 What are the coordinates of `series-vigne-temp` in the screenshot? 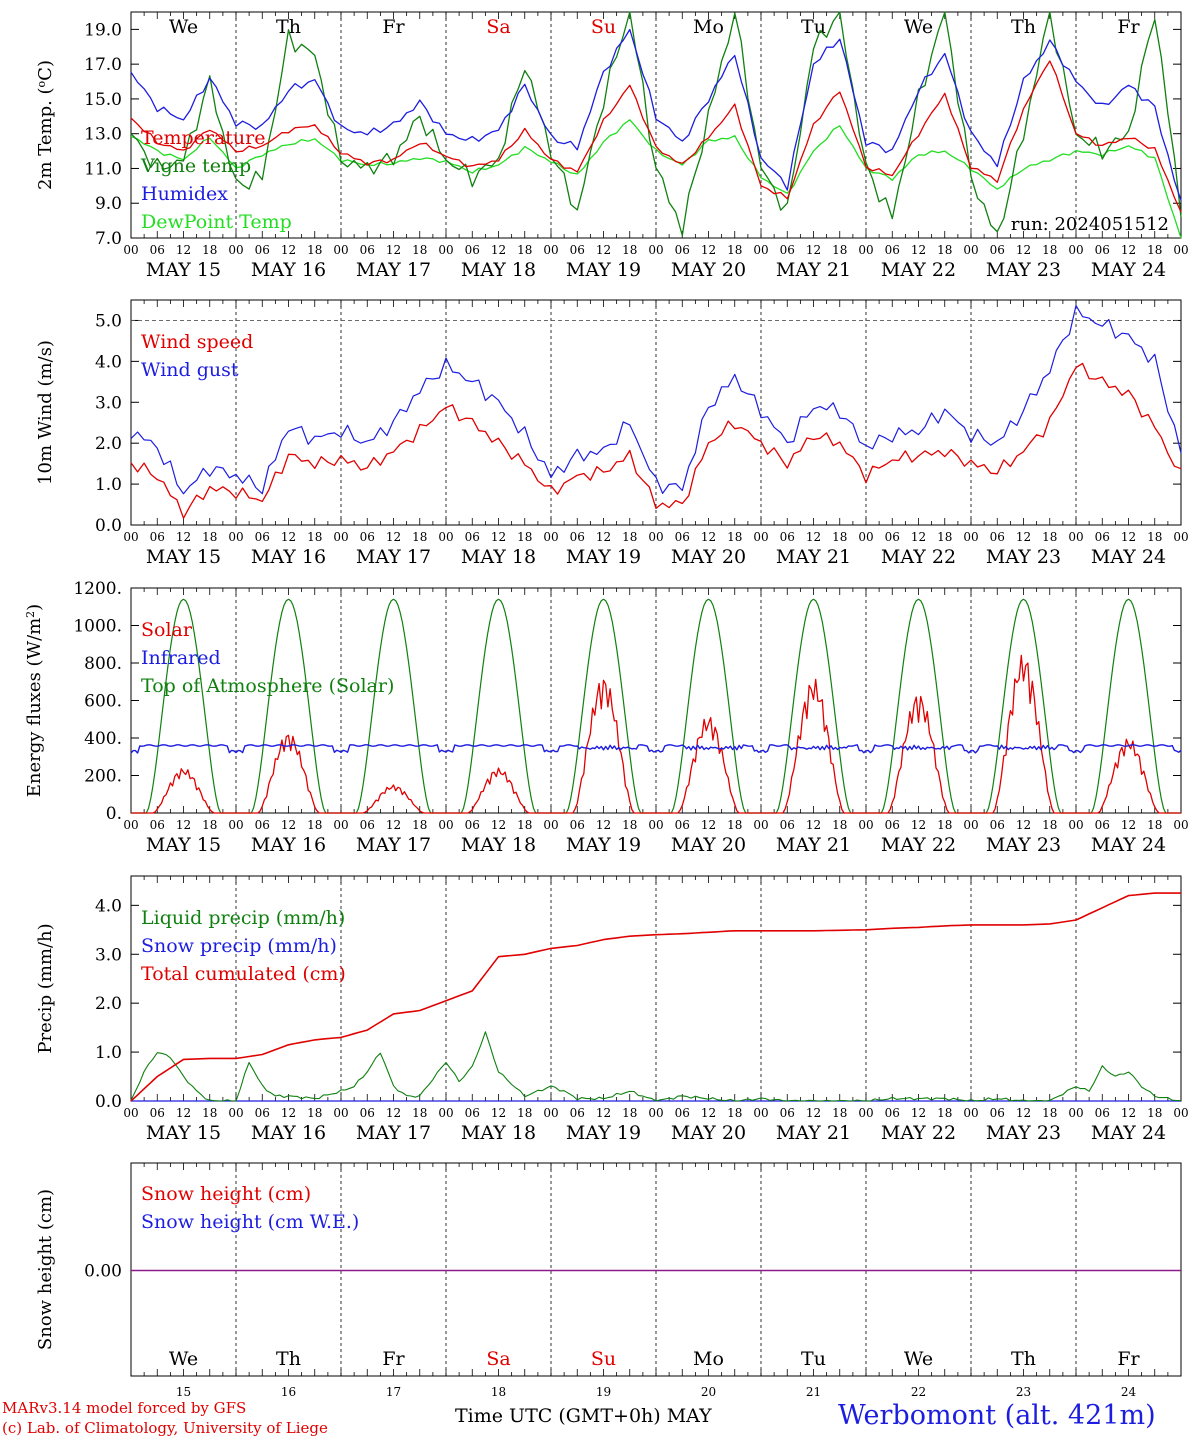 It's located at (656, 124).